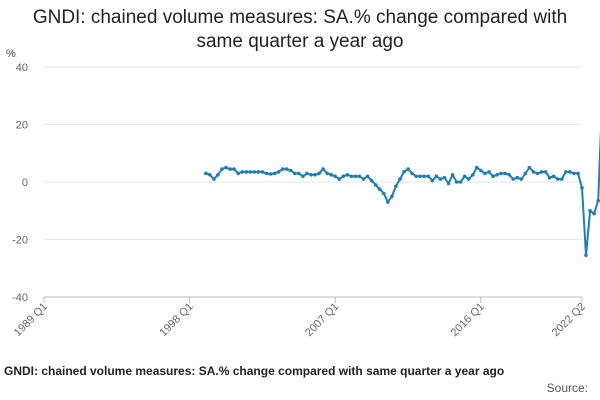  What do you see at coordinates (176, 320) in the screenshot?
I see `x-tick-label: 1998 Q1` at bounding box center [176, 320].